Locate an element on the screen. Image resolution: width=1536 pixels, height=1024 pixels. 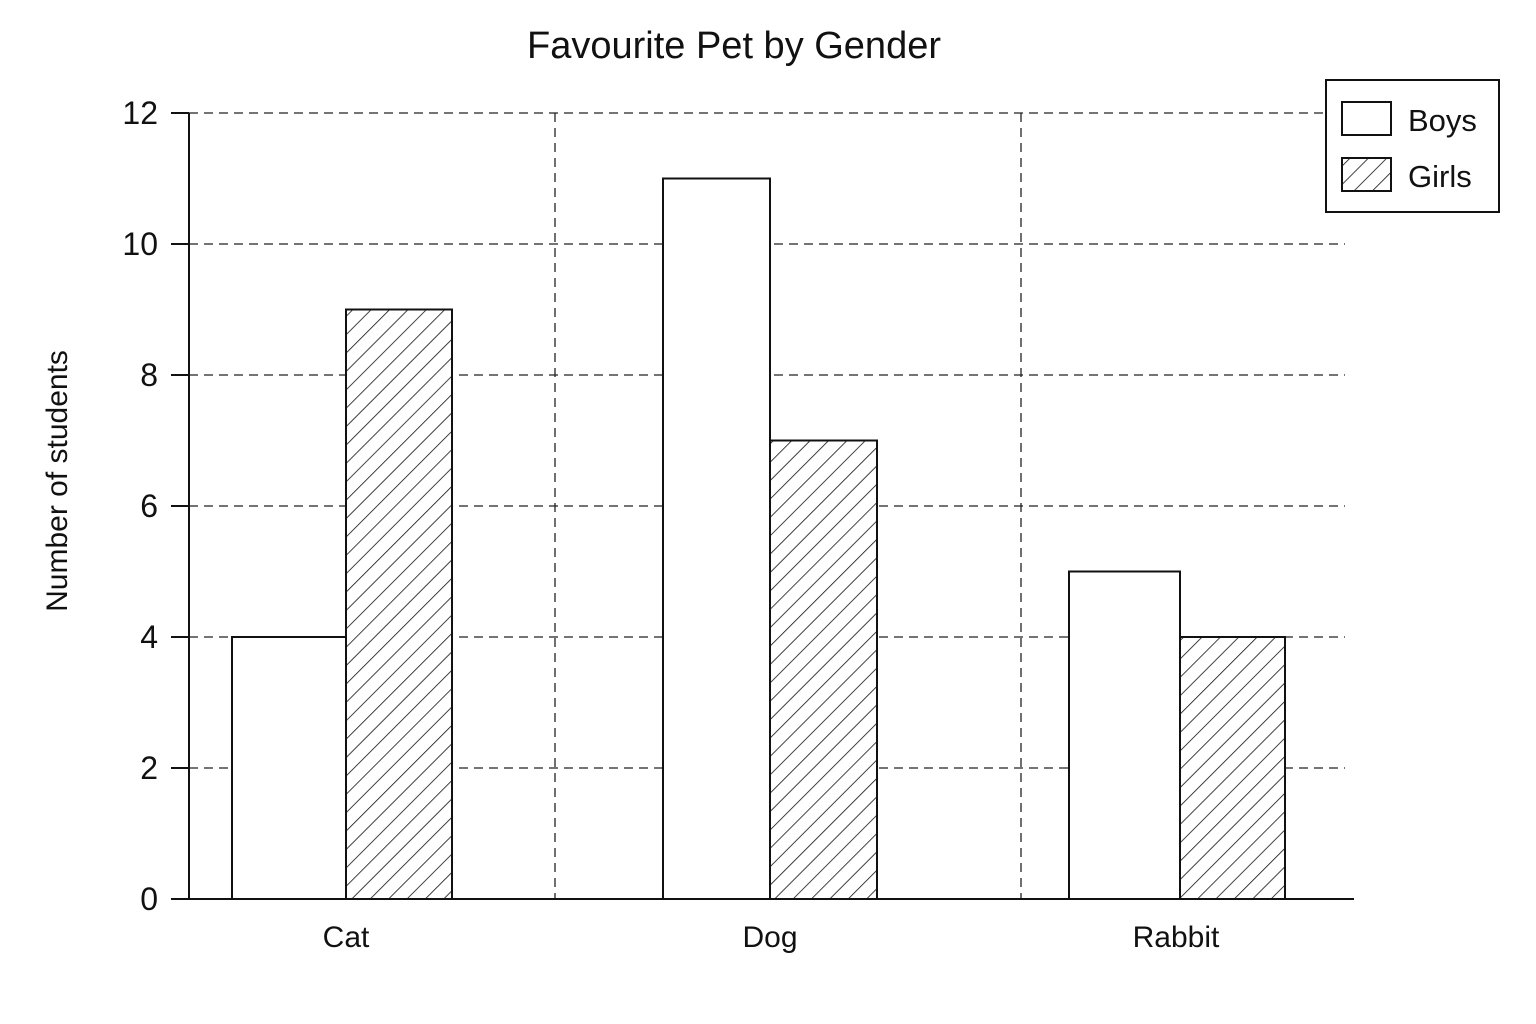
y-tick-label: 2 is located at coordinates (149, 768).